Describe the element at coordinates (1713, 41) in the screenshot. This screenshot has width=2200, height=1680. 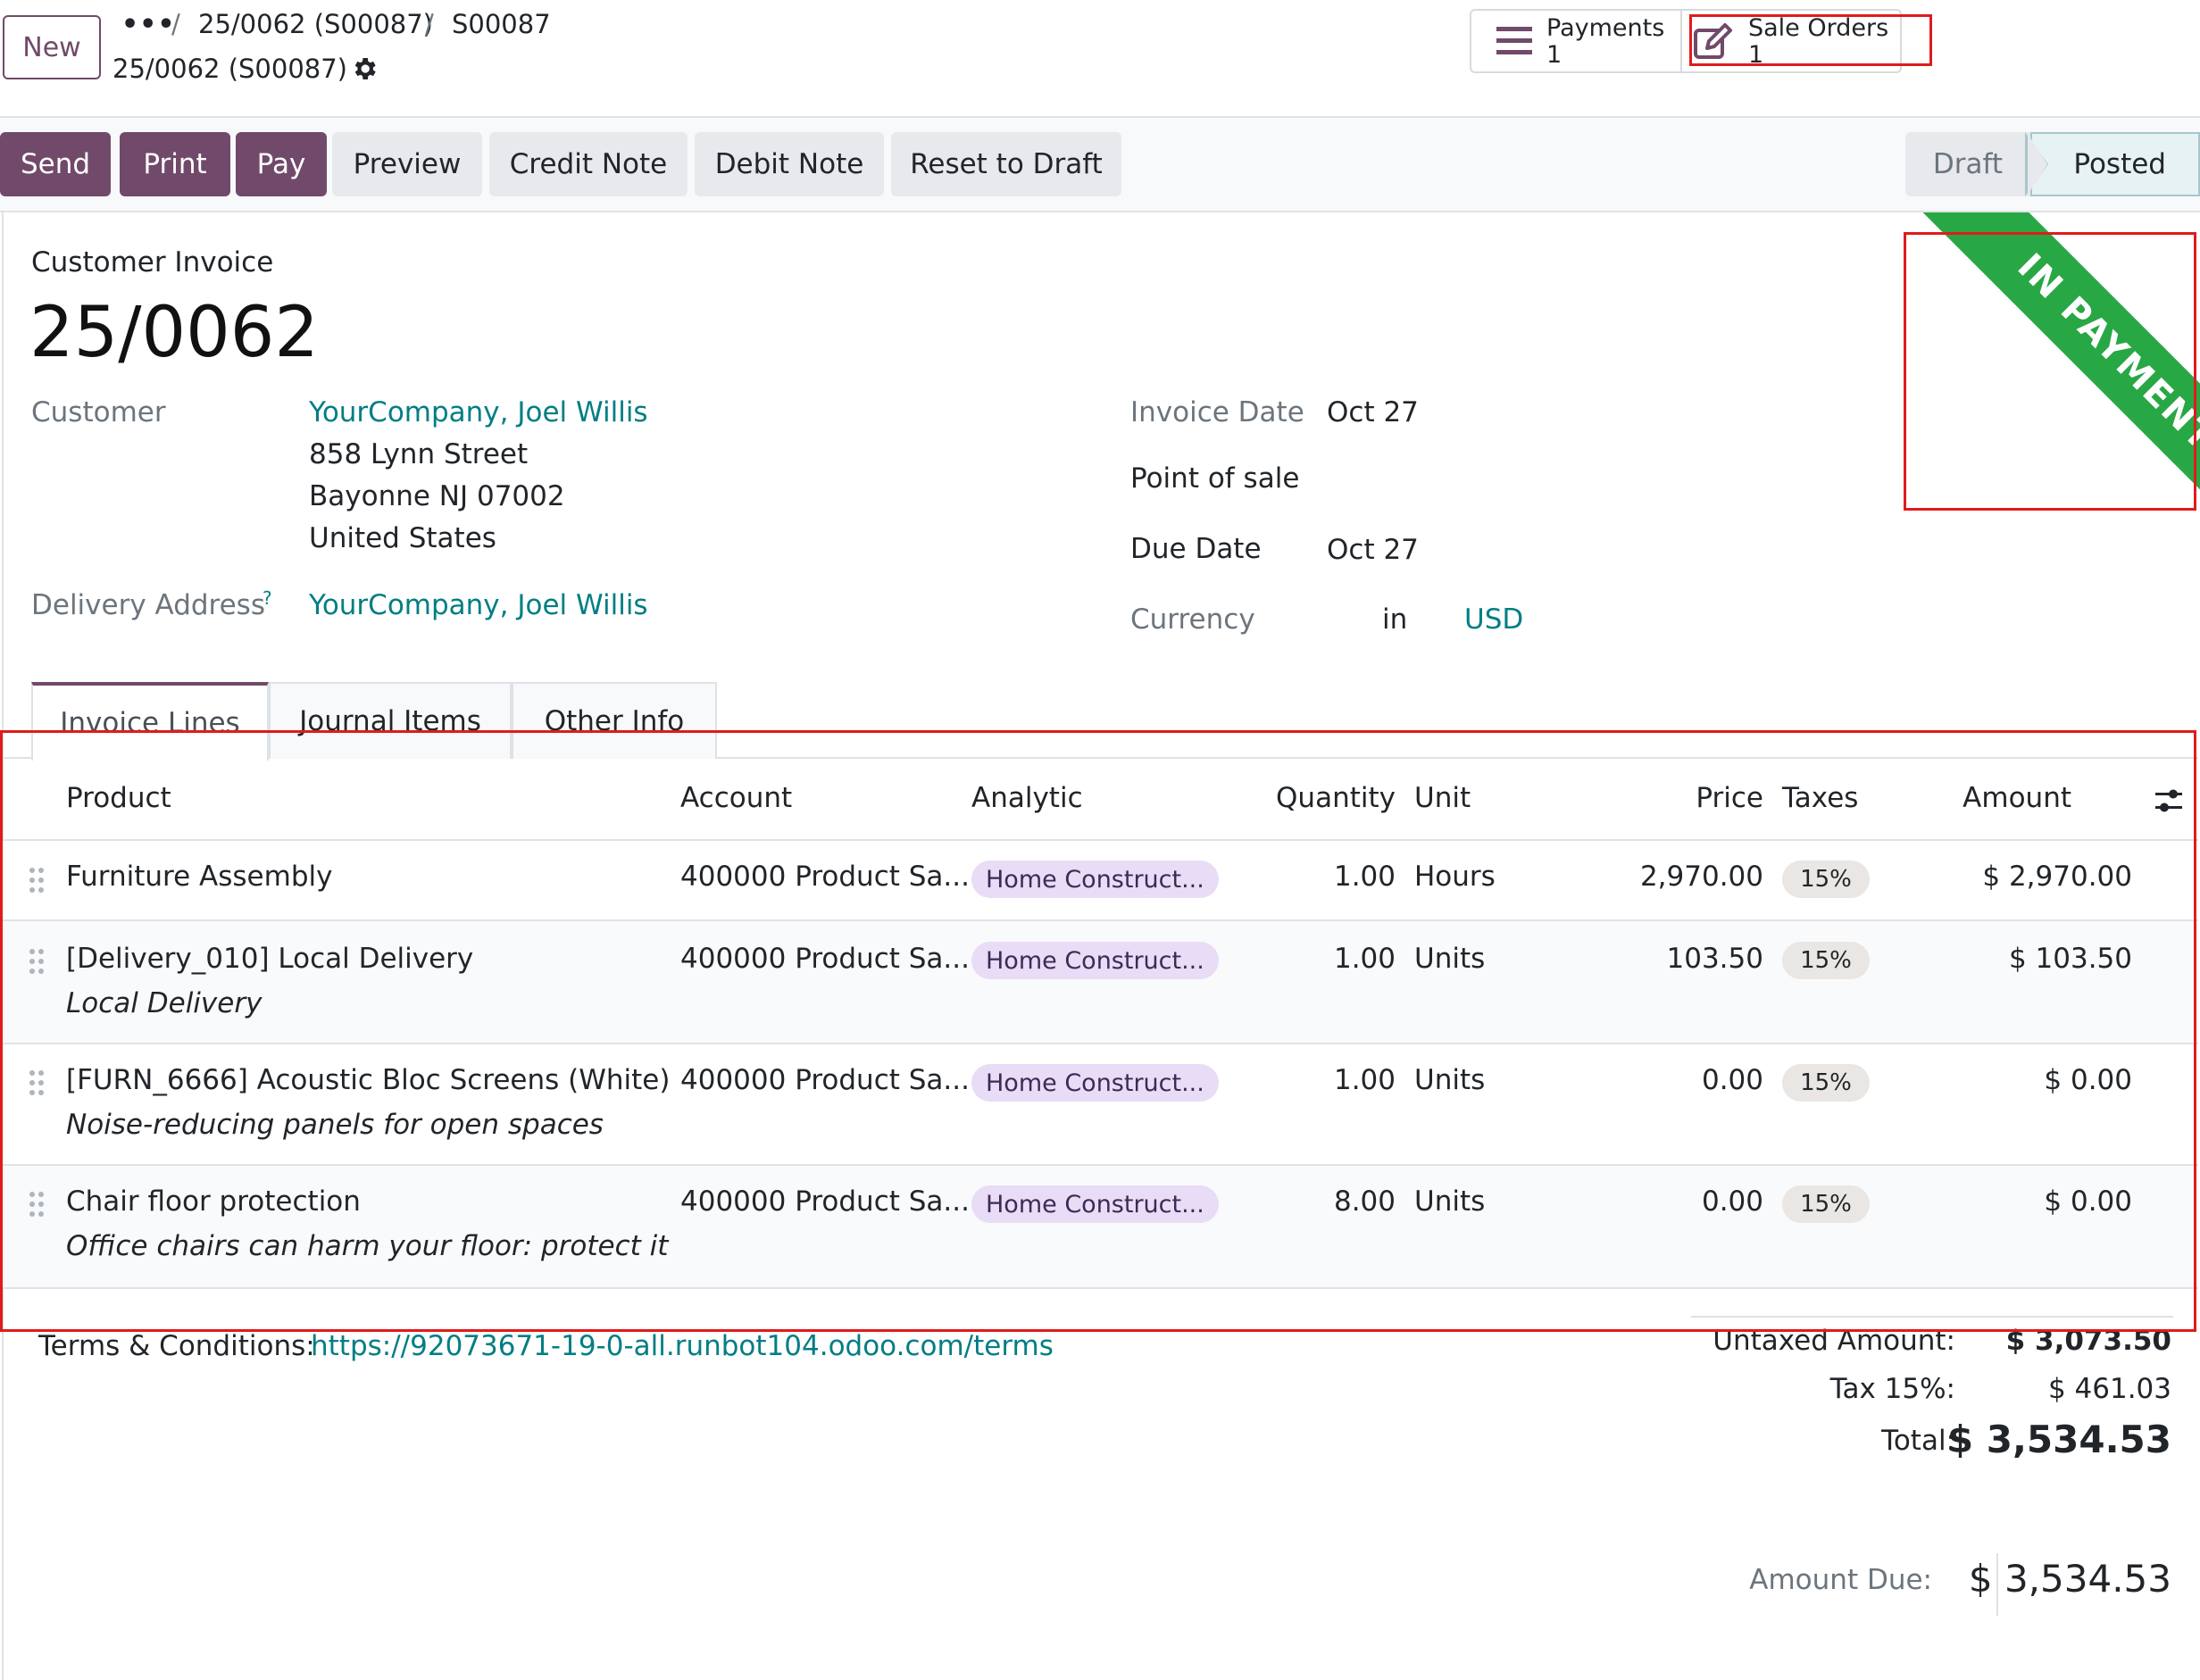
I see `edit-icon` at that location.